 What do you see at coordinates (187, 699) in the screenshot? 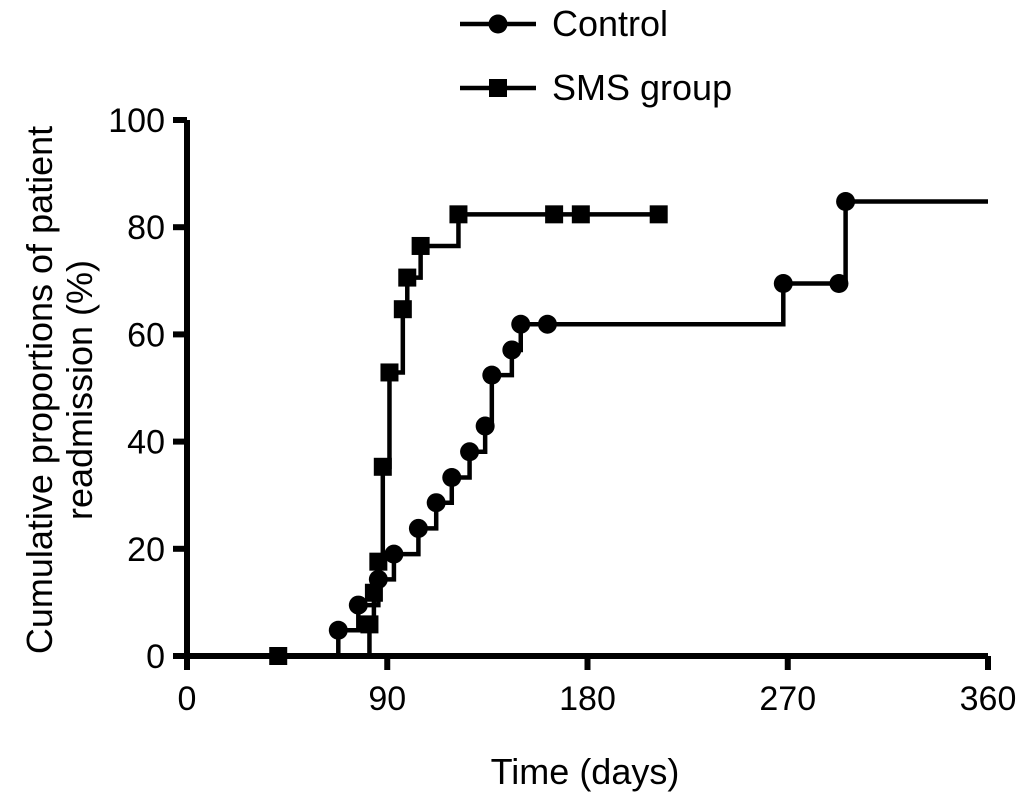
I see `x-tick-label: 0` at bounding box center [187, 699].